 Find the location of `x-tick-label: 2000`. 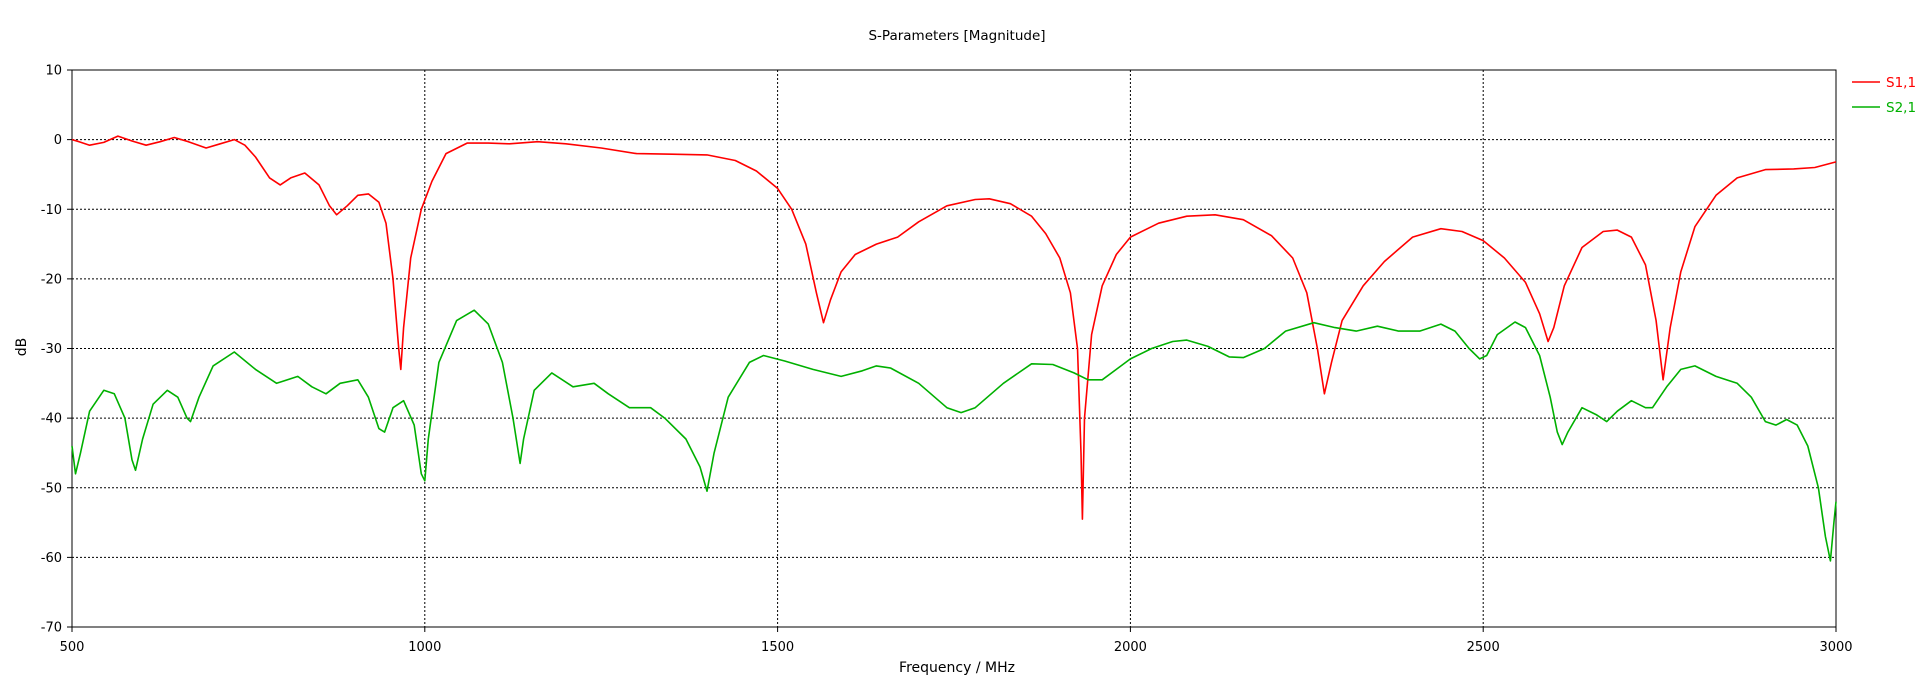

x-tick-label: 2000 is located at coordinates (1130, 647).